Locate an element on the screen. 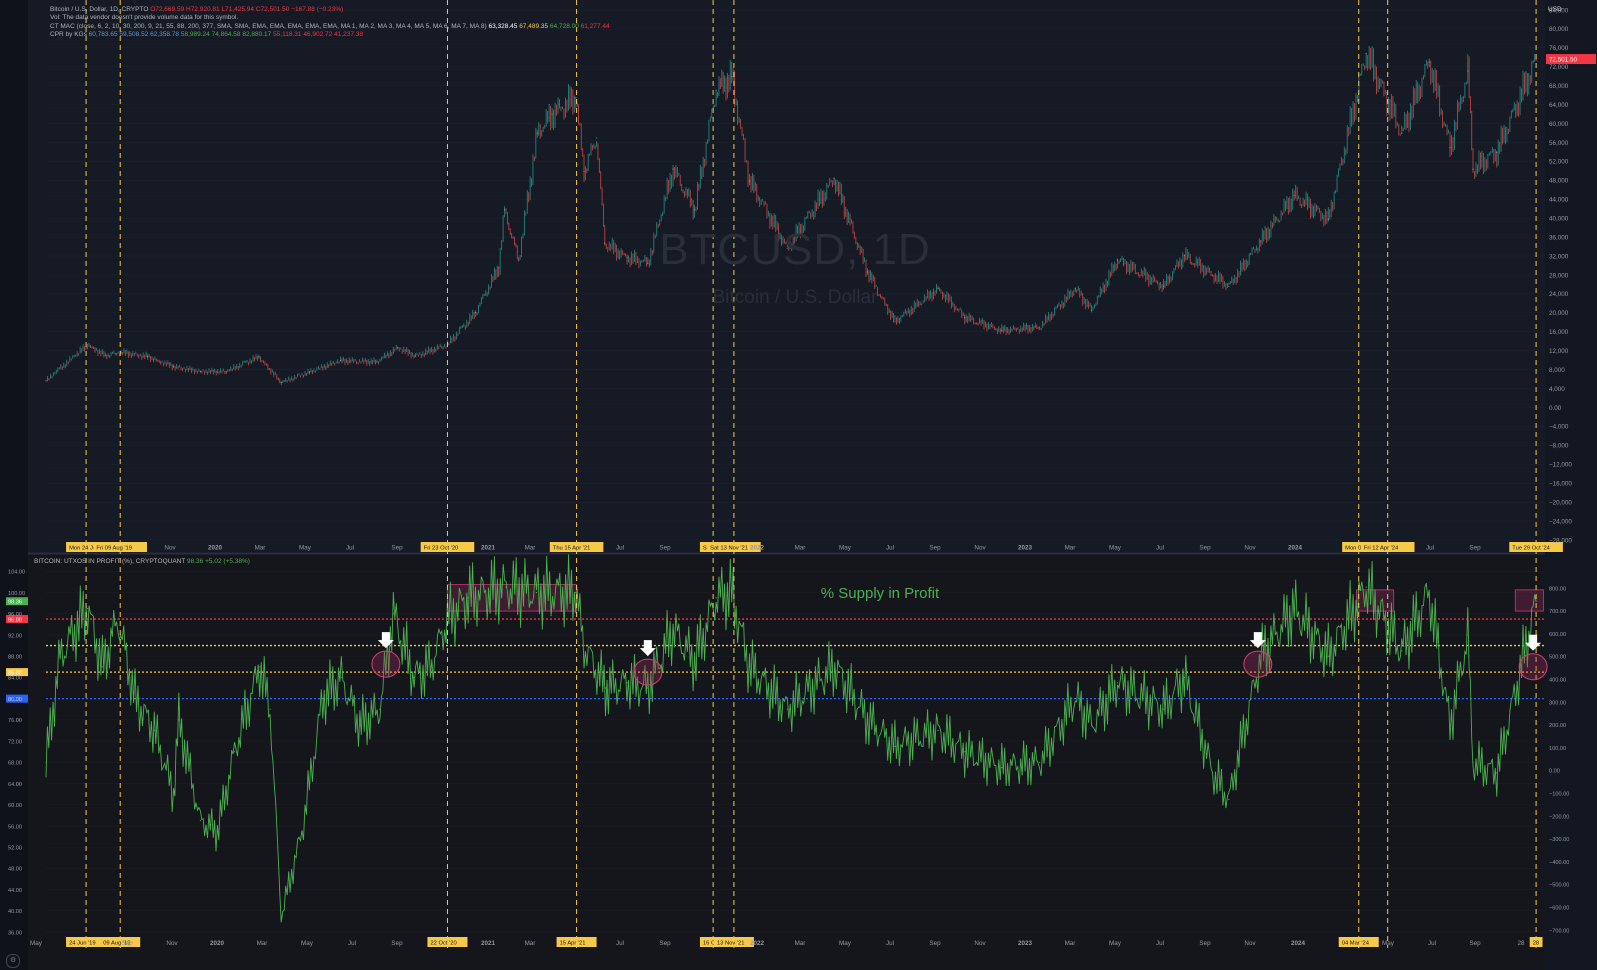  indicator-axis-tick-left: 36.00 is located at coordinates (15, 933).